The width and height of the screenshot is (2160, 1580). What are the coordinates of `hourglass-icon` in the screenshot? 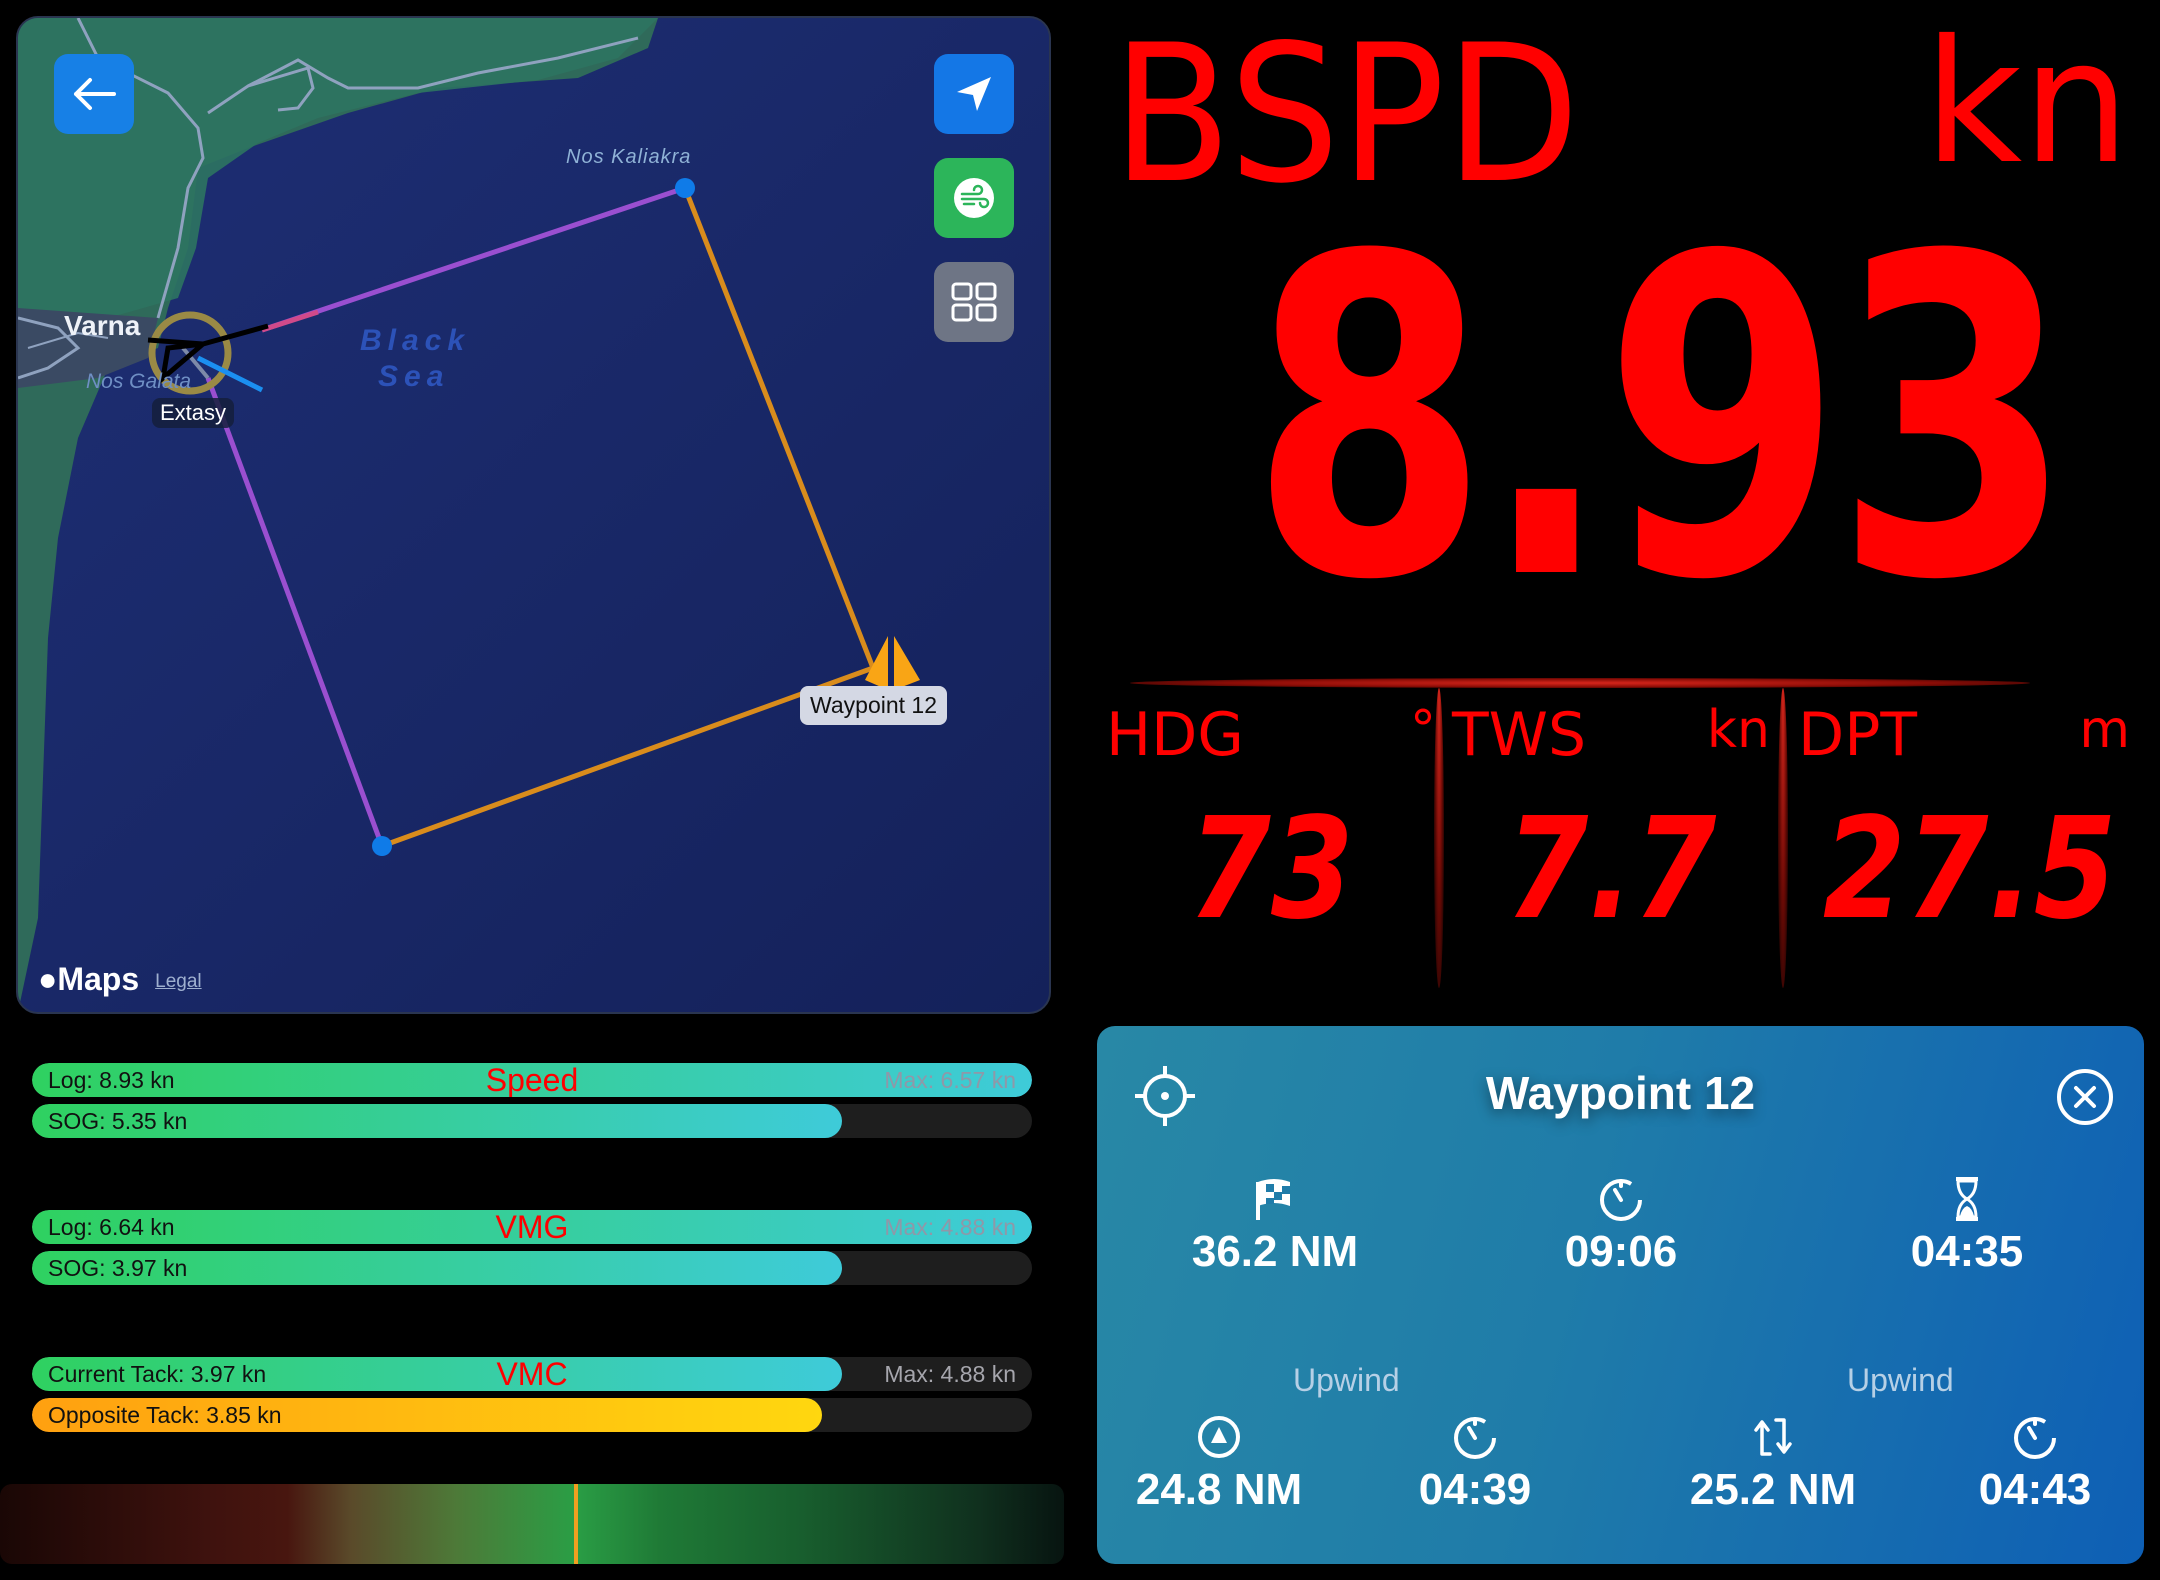 It's located at (1967, 1199).